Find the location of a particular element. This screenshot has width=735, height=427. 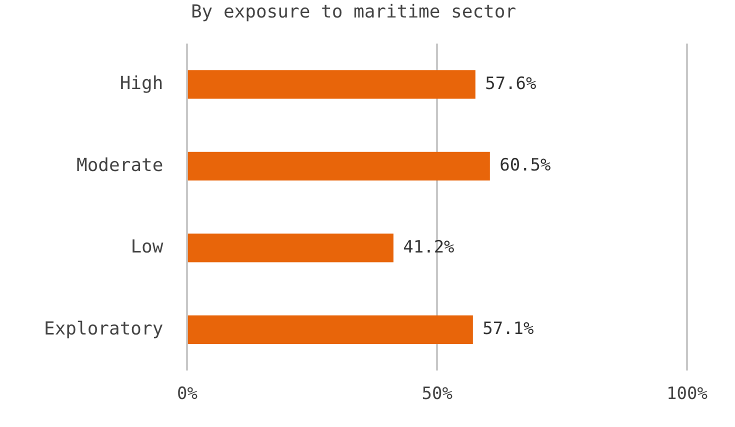

x-tick-label: 100% is located at coordinates (687, 394).